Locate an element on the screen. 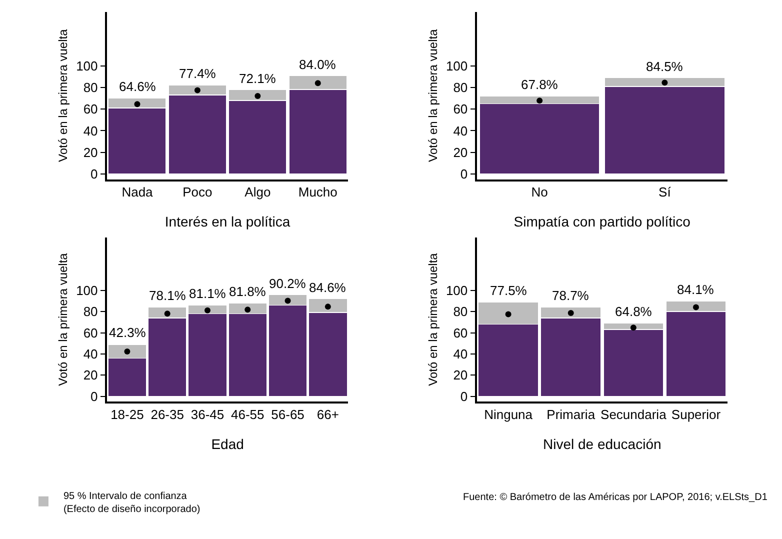  data-label: 81.1% is located at coordinates (207, 293).